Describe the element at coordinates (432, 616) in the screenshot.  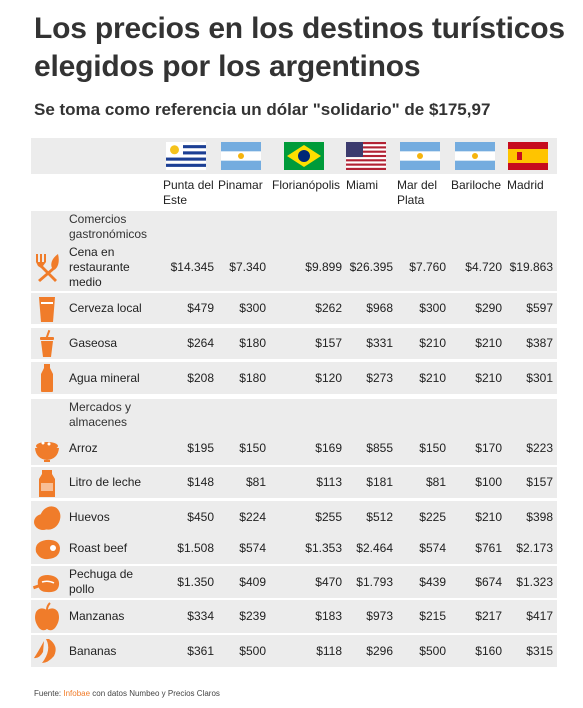
I see `table-cell: $215` at that location.